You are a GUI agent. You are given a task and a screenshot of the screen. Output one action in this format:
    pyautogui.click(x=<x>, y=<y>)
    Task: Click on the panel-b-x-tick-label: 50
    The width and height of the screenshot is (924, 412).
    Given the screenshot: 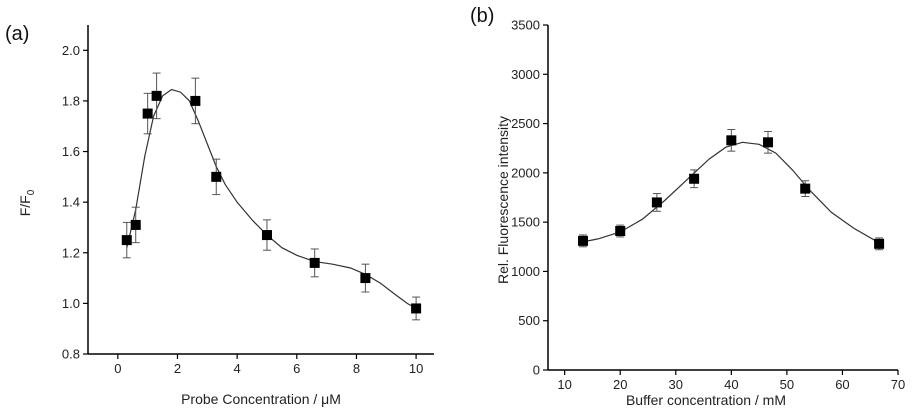 What is the action you would take?
    pyautogui.click(x=787, y=384)
    